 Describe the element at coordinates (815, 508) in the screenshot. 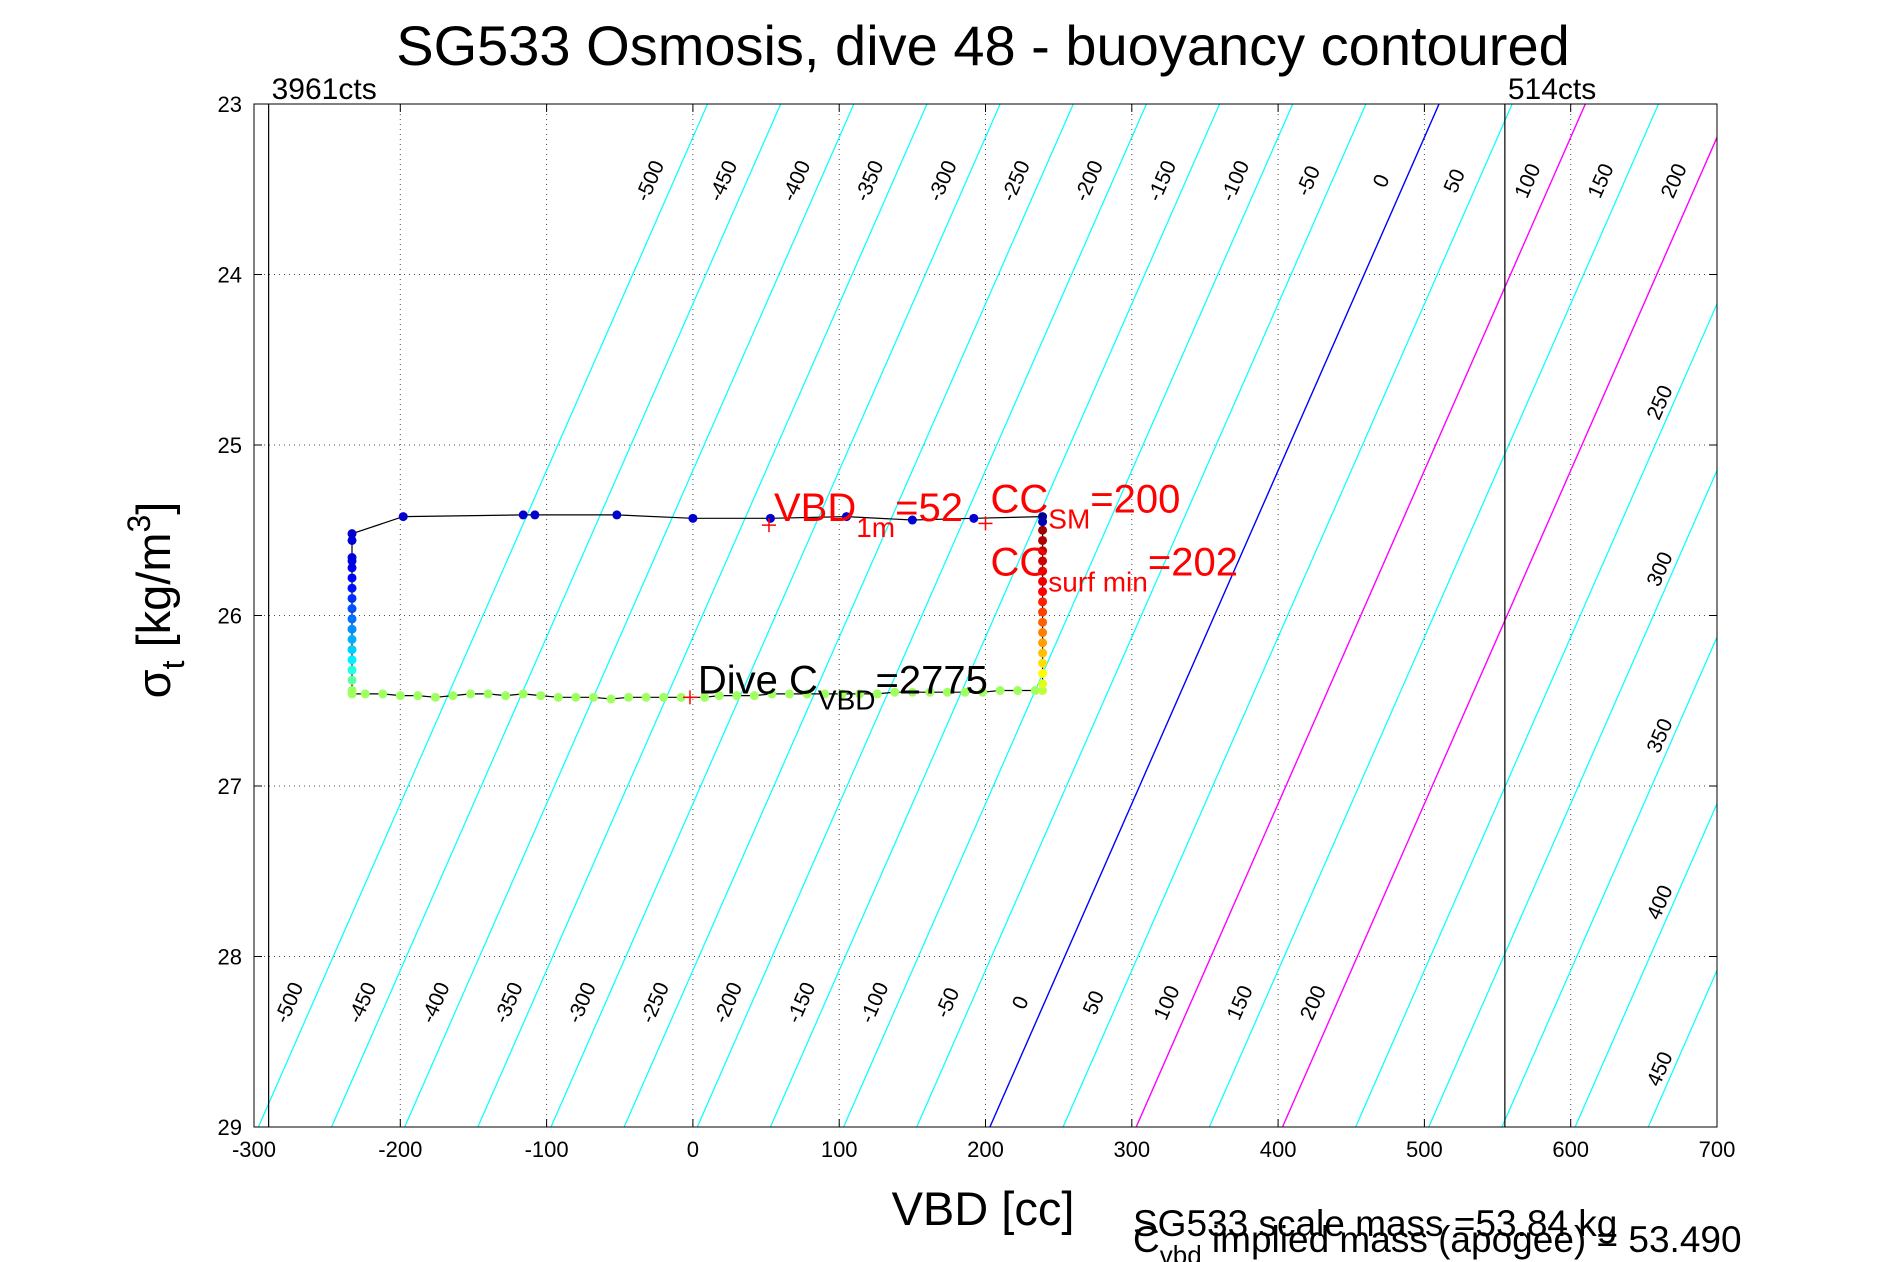

I see `annotation-main: VBD` at that location.